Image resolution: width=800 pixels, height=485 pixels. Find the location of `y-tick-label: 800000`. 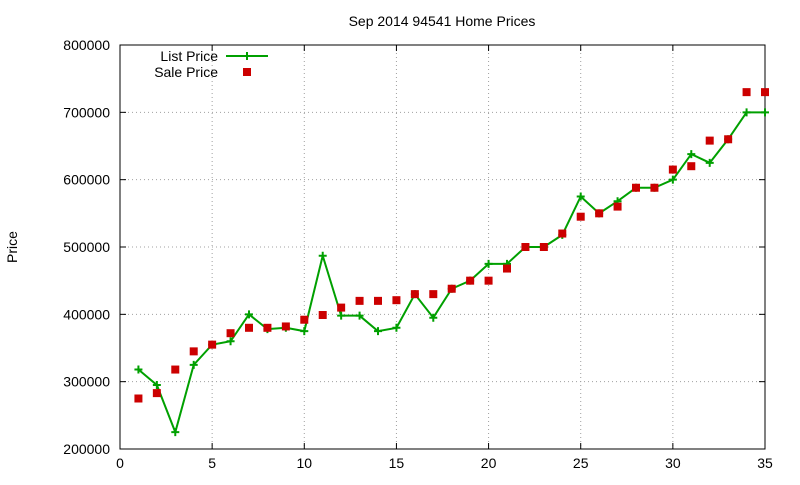

y-tick-label: 800000 is located at coordinates (86, 45).